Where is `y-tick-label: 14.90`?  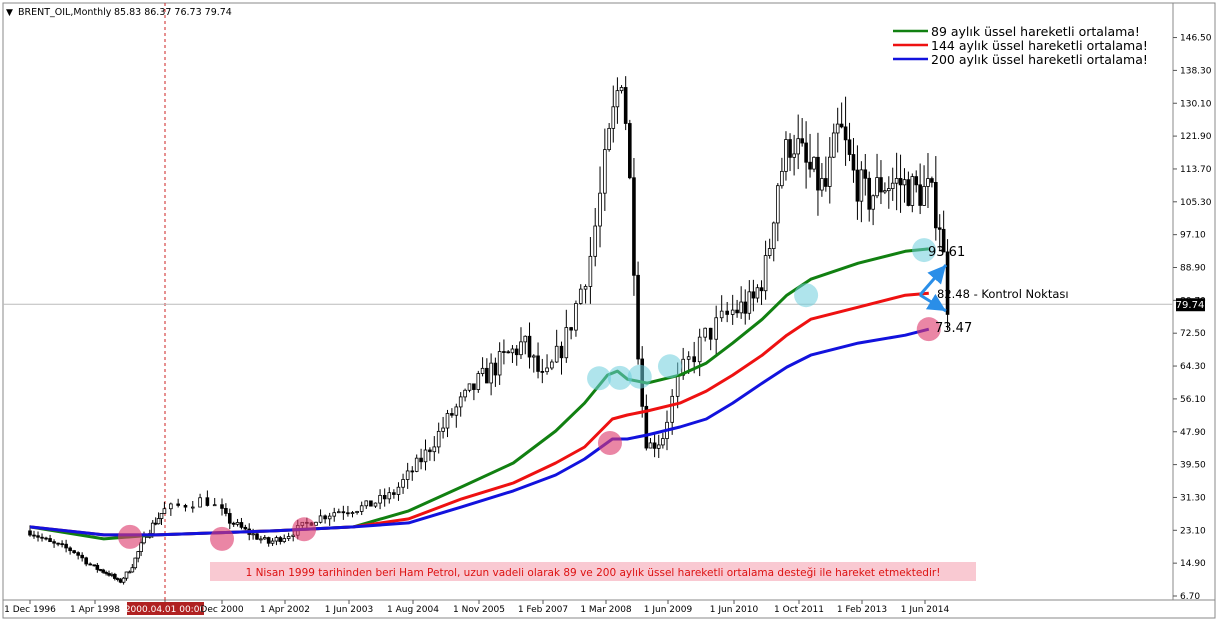
y-tick-label: 14.90 is located at coordinates (1193, 564).